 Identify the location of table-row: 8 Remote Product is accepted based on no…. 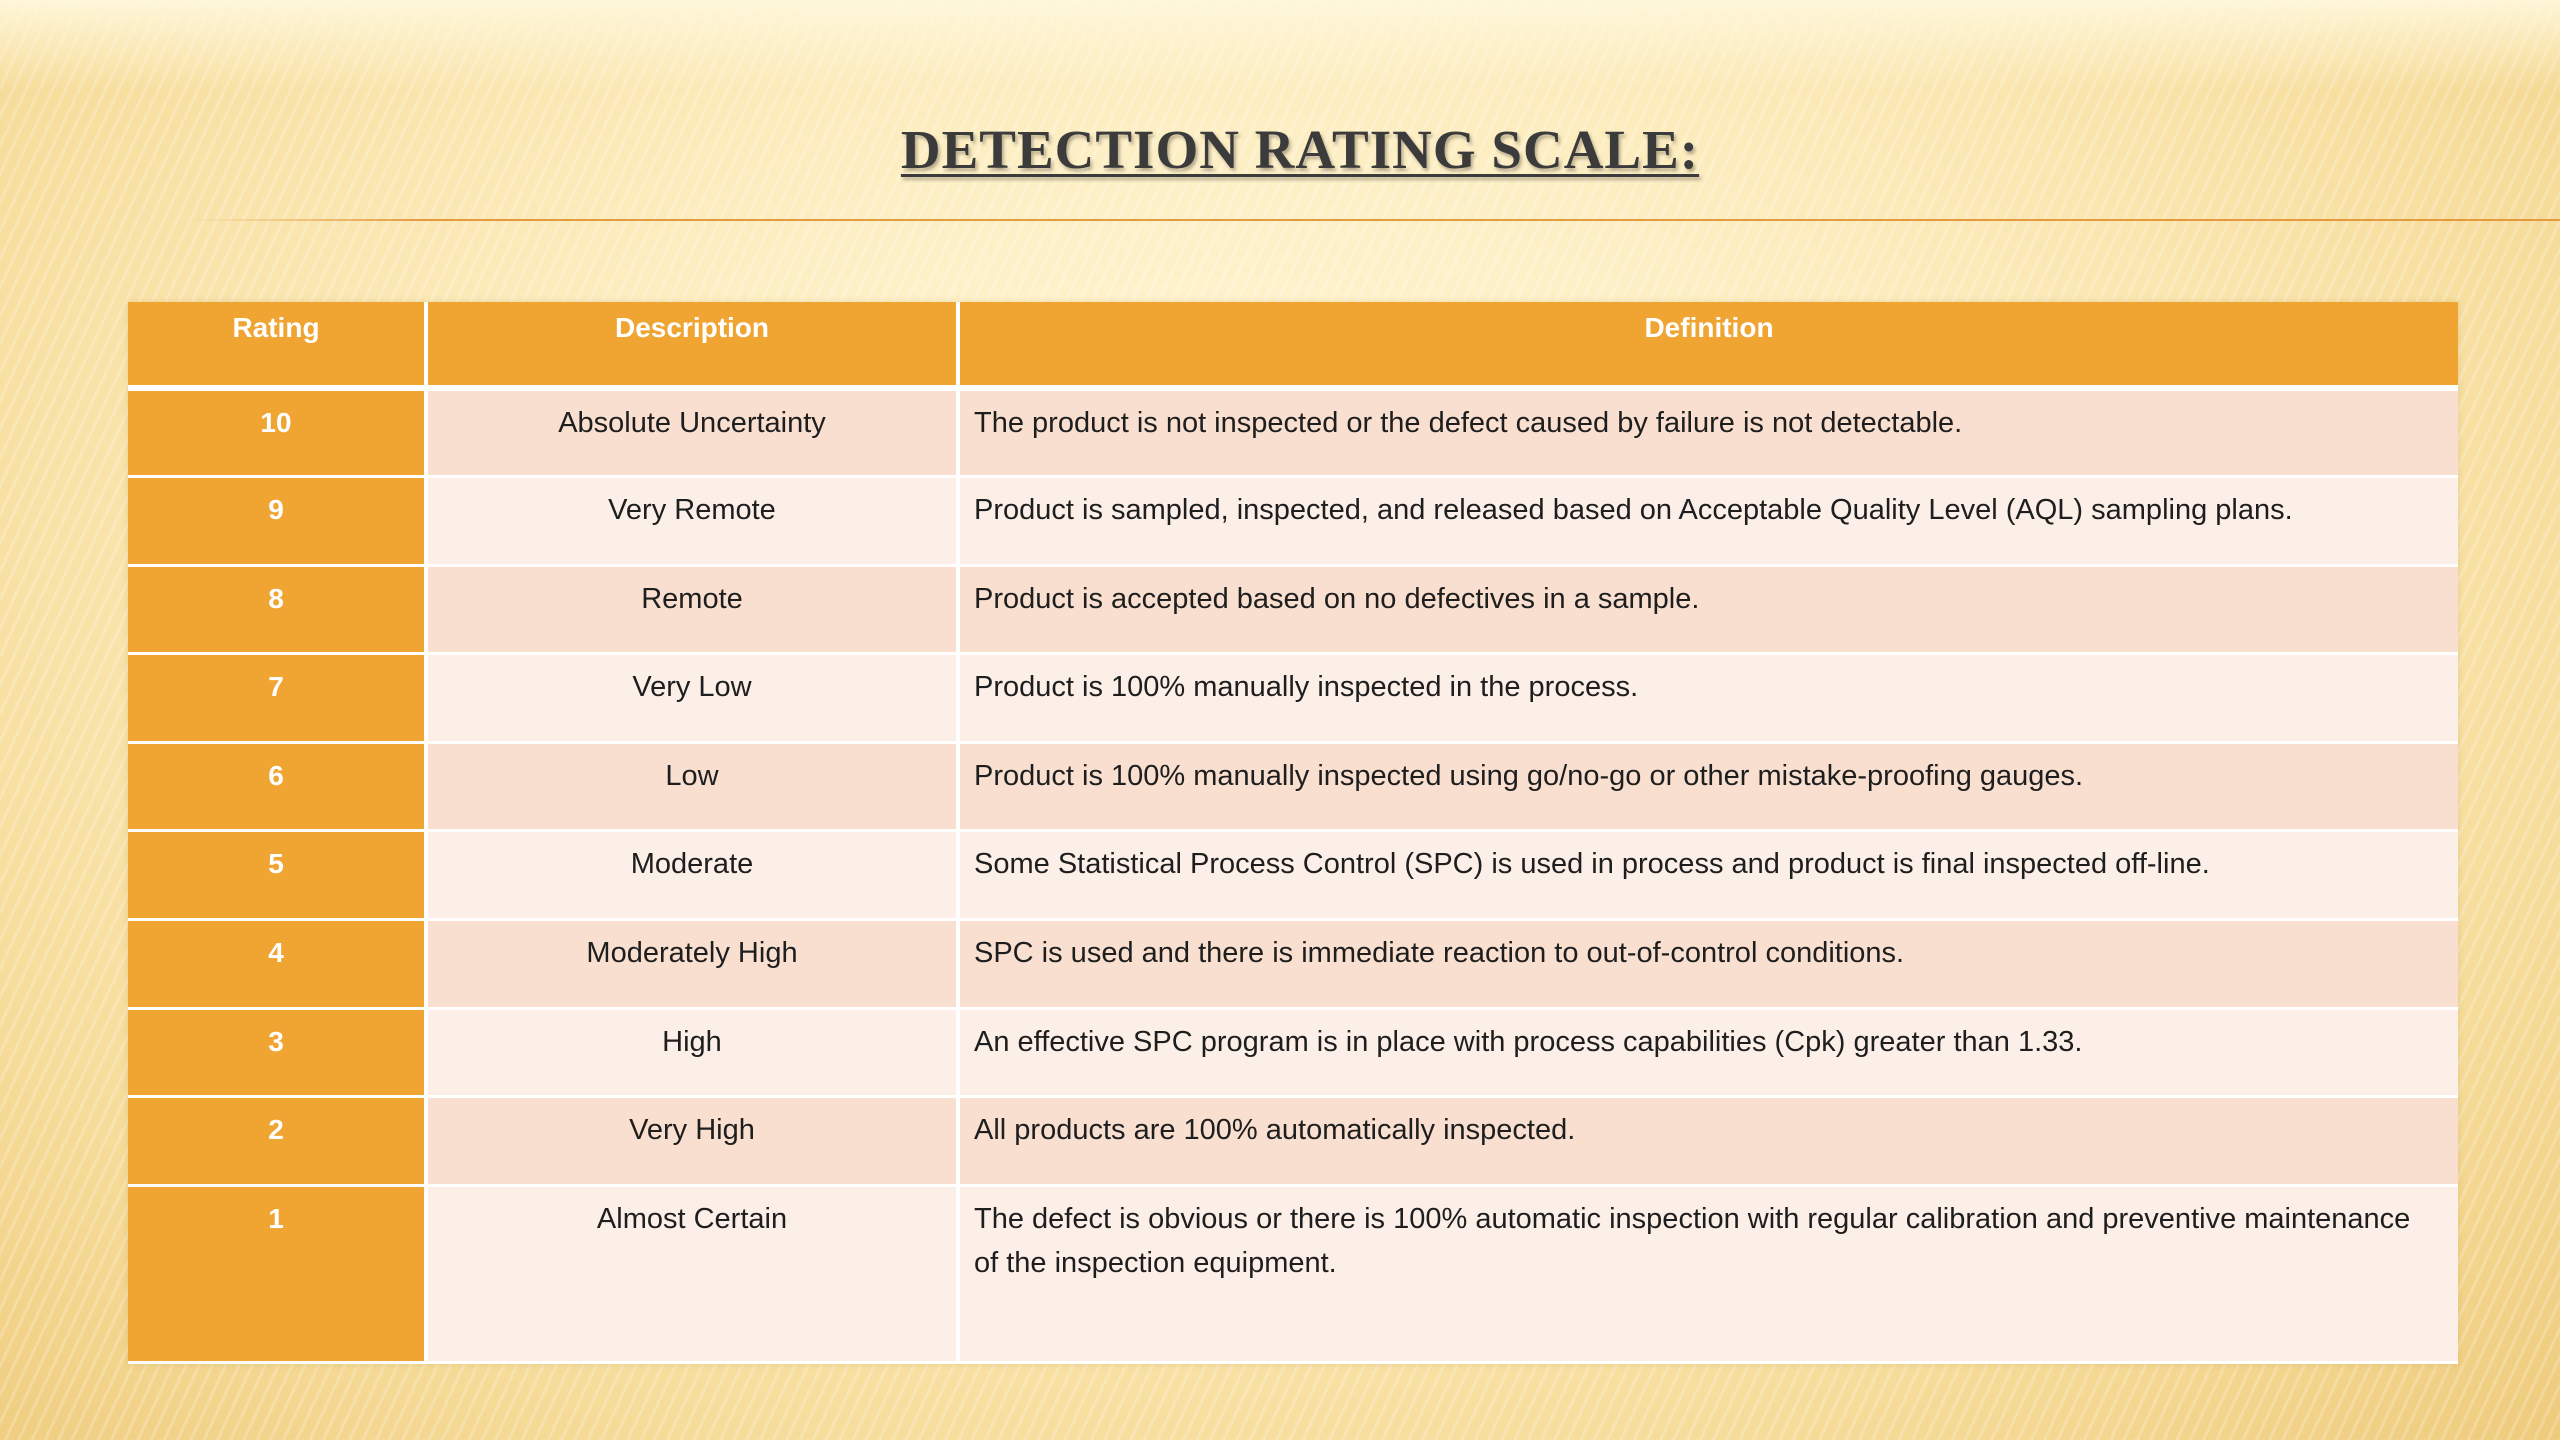
(1293, 610).